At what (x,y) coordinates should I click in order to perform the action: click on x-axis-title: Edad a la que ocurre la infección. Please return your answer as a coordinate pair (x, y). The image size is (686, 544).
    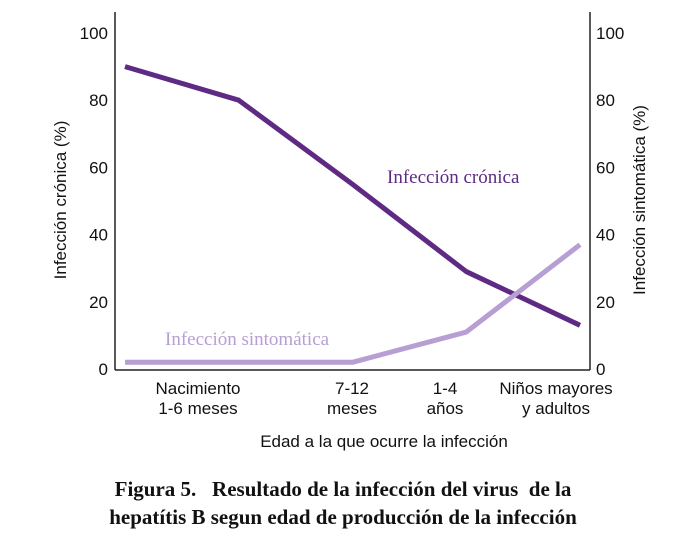
    Looking at the image, I should click on (384, 441).